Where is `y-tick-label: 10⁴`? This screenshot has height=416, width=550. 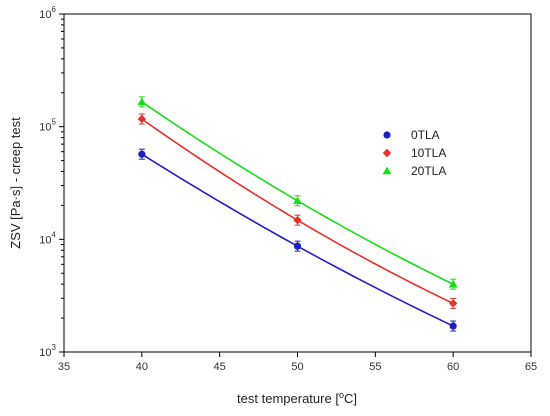
y-tick-label: 10⁴ is located at coordinates (47, 238).